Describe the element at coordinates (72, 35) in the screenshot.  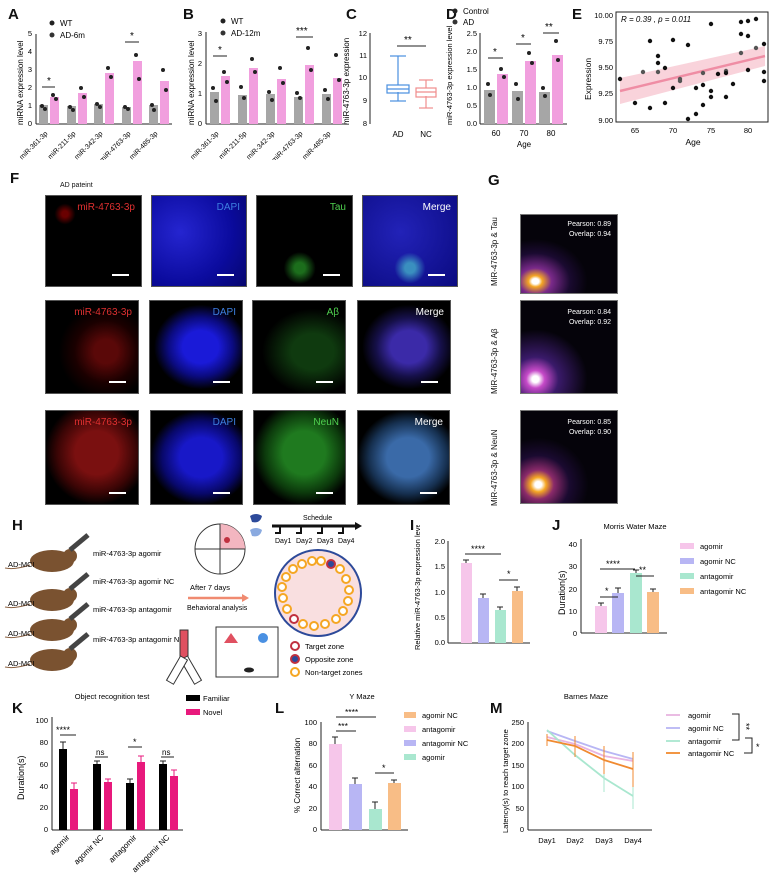
I see `svg-text: AD-6m` at that location.